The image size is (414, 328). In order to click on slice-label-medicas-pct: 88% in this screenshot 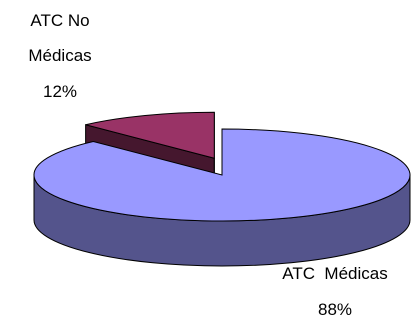, I will do `click(335, 309)`.